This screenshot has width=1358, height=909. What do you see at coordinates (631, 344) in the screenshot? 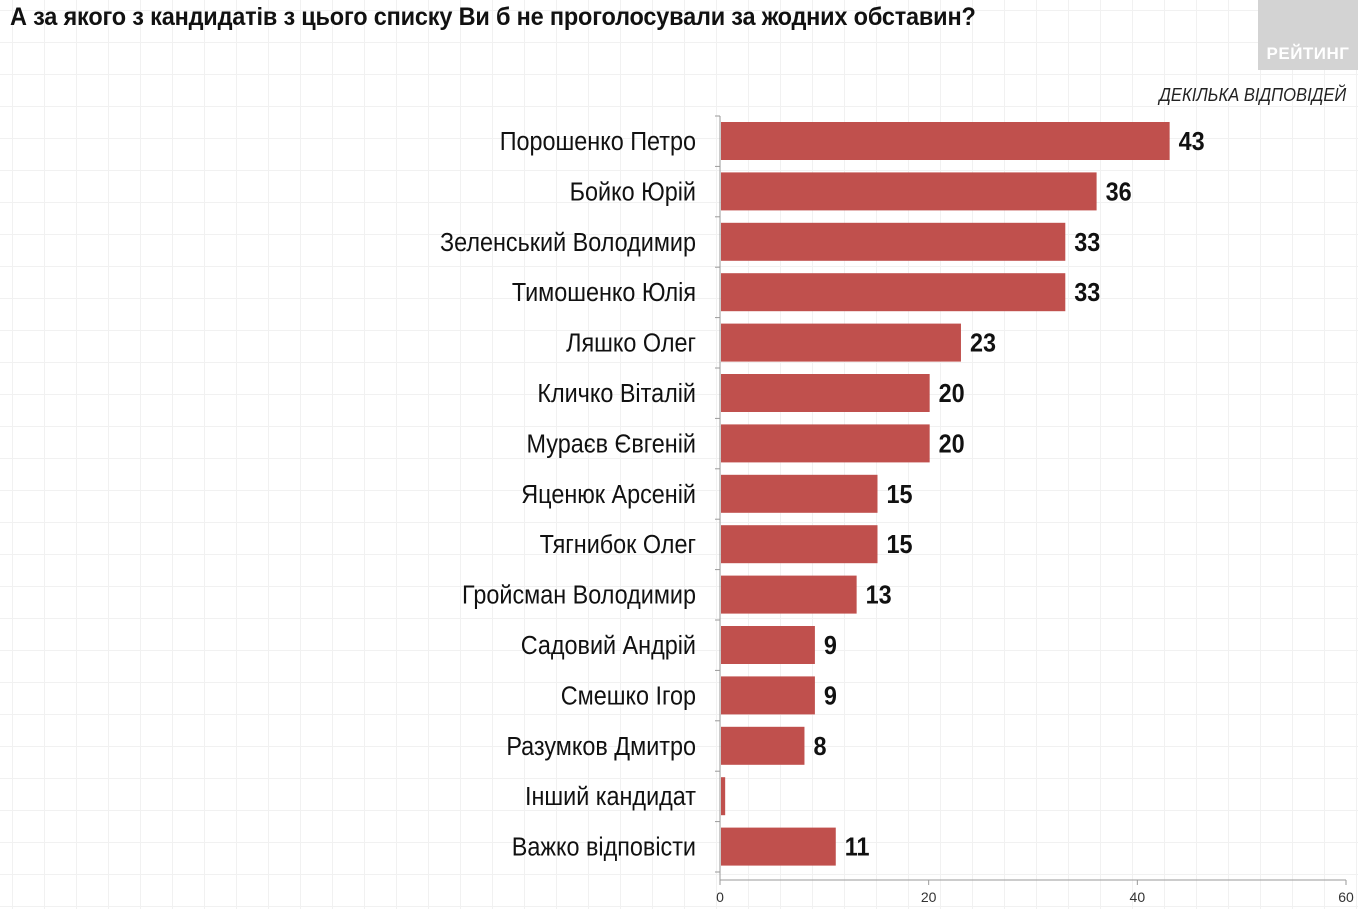
I see `category-label: Ляшко Олег` at bounding box center [631, 344].